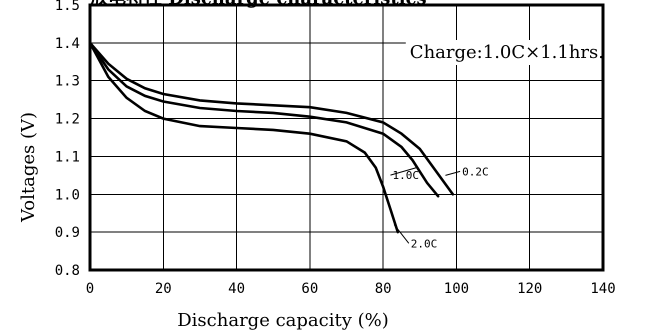 The image size is (647, 331). What do you see at coordinates (67, 120) in the screenshot?
I see `y-tick-label: 1.2` at bounding box center [67, 120].